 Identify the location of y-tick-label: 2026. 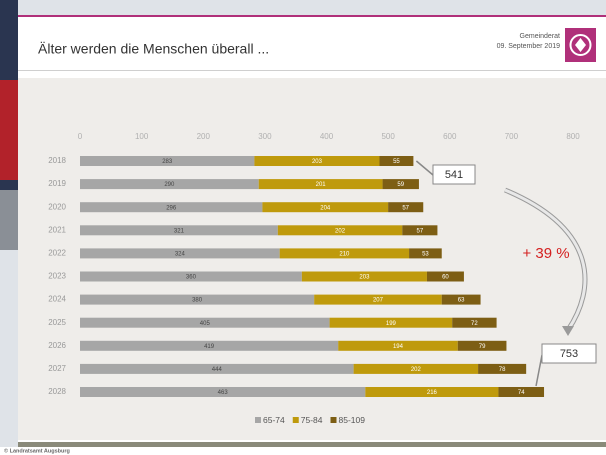
(57, 345).